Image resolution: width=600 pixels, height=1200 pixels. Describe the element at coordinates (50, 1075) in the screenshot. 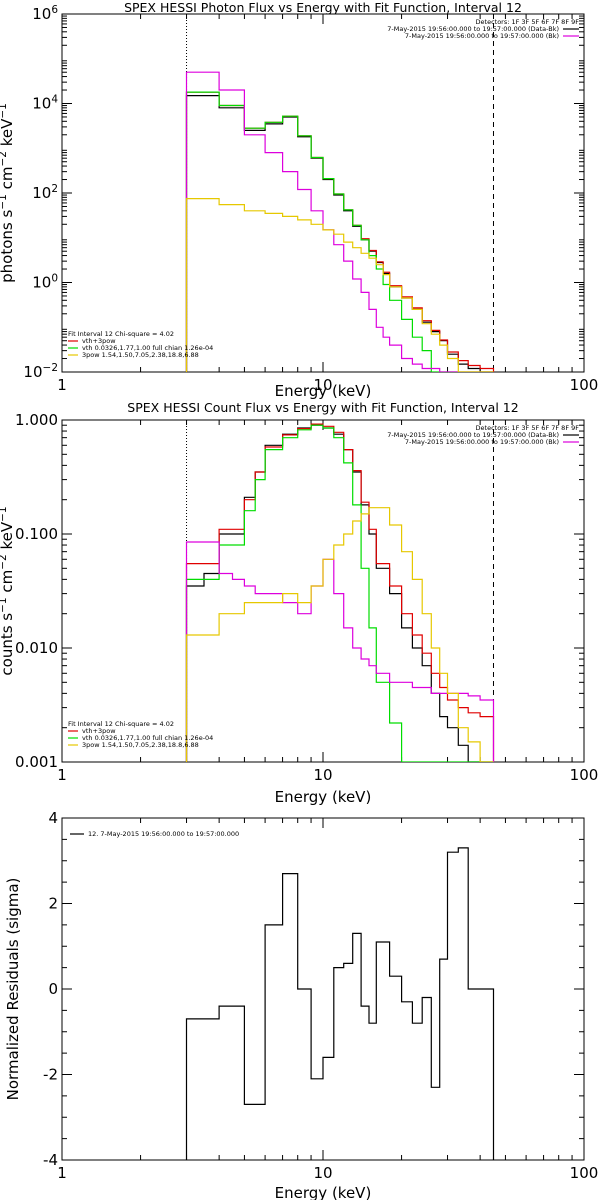

I see `y-tick-label: -2` at that location.